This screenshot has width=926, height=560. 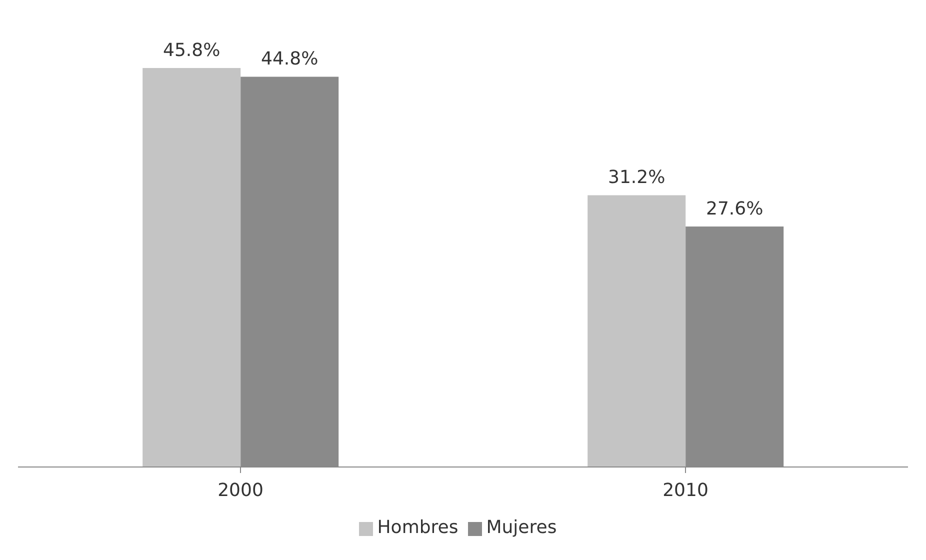 What do you see at coordinates (521, 527) in the screenshot?
I see `legend-label: Mujeres` at bounding box center [521, 527].